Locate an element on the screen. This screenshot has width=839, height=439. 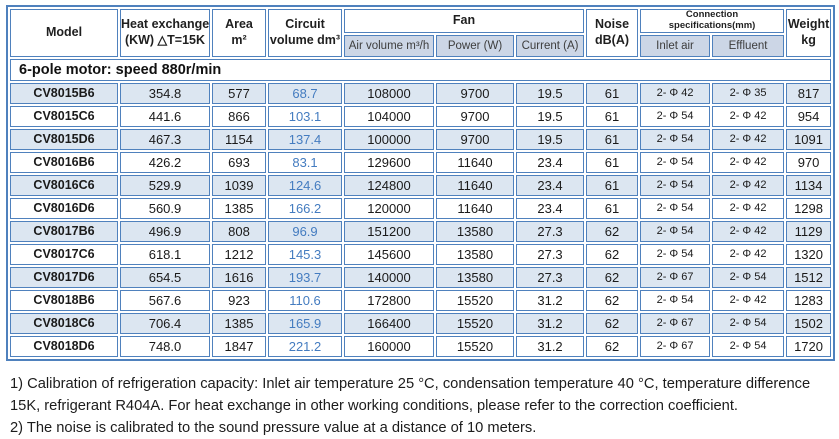
cell-circuit: 68.7 is located at coordinates (305, 93).